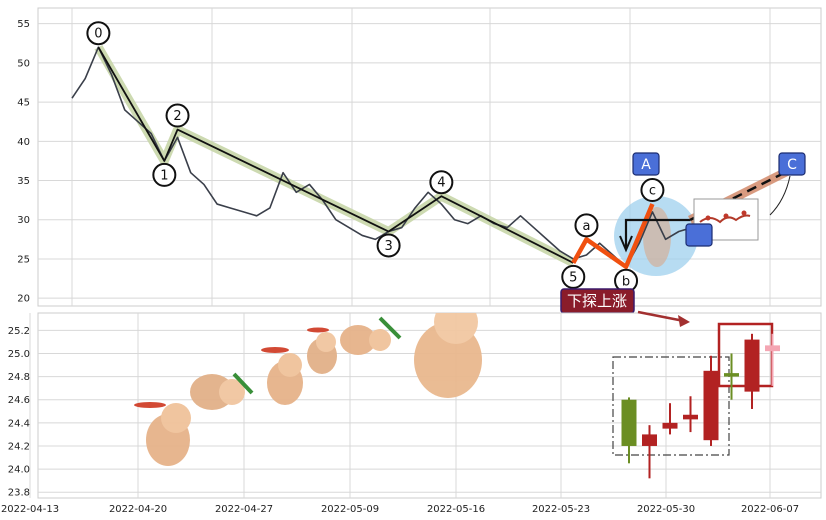 The width and height of the screenshot is (826, 520). Describe the element at coordinates (23, 181) in the screenshot. I see `top-y-tick-label: 35` at that location.